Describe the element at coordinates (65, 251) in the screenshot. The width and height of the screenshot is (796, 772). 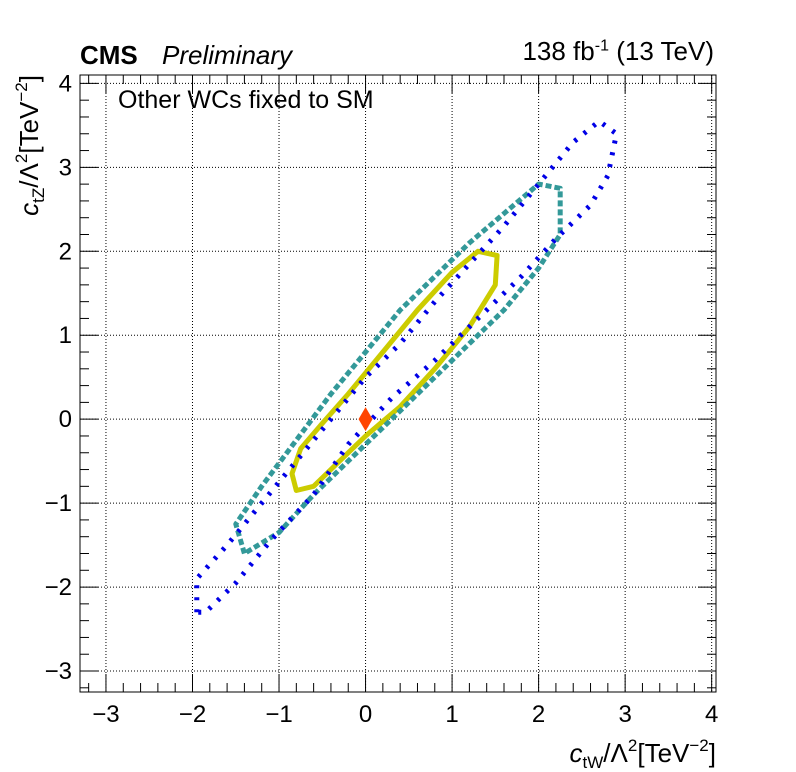
I see `y-tick-label: 2` at that location.